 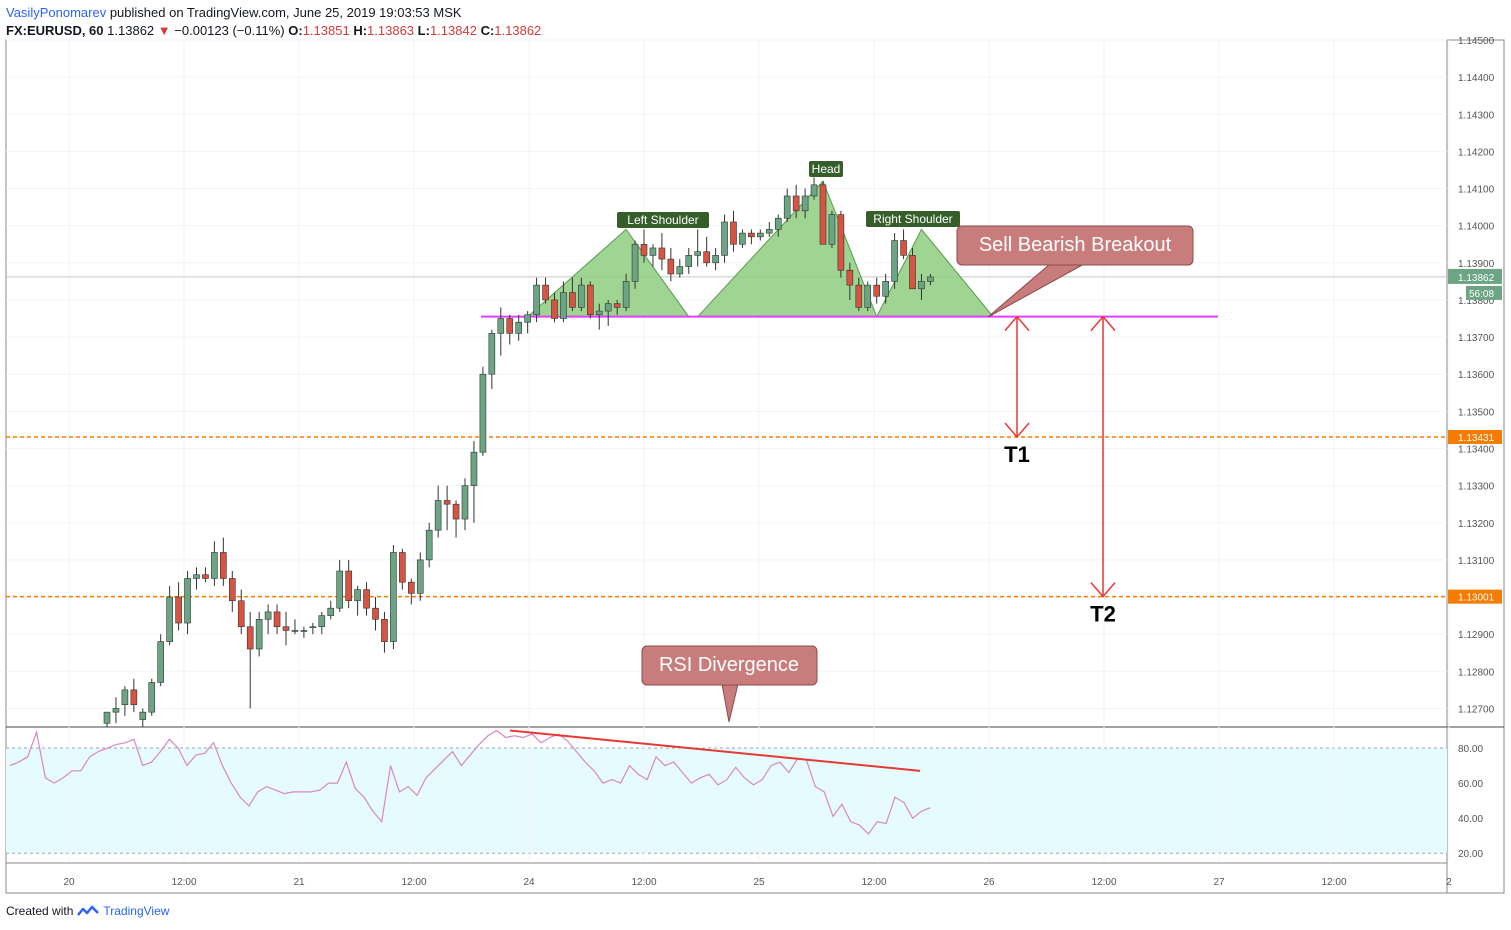 What do you see at coordinates (1476, 524) in the screenshot?
I see `price-tick-label: 1.13200` at bounding box center [1476, 524].